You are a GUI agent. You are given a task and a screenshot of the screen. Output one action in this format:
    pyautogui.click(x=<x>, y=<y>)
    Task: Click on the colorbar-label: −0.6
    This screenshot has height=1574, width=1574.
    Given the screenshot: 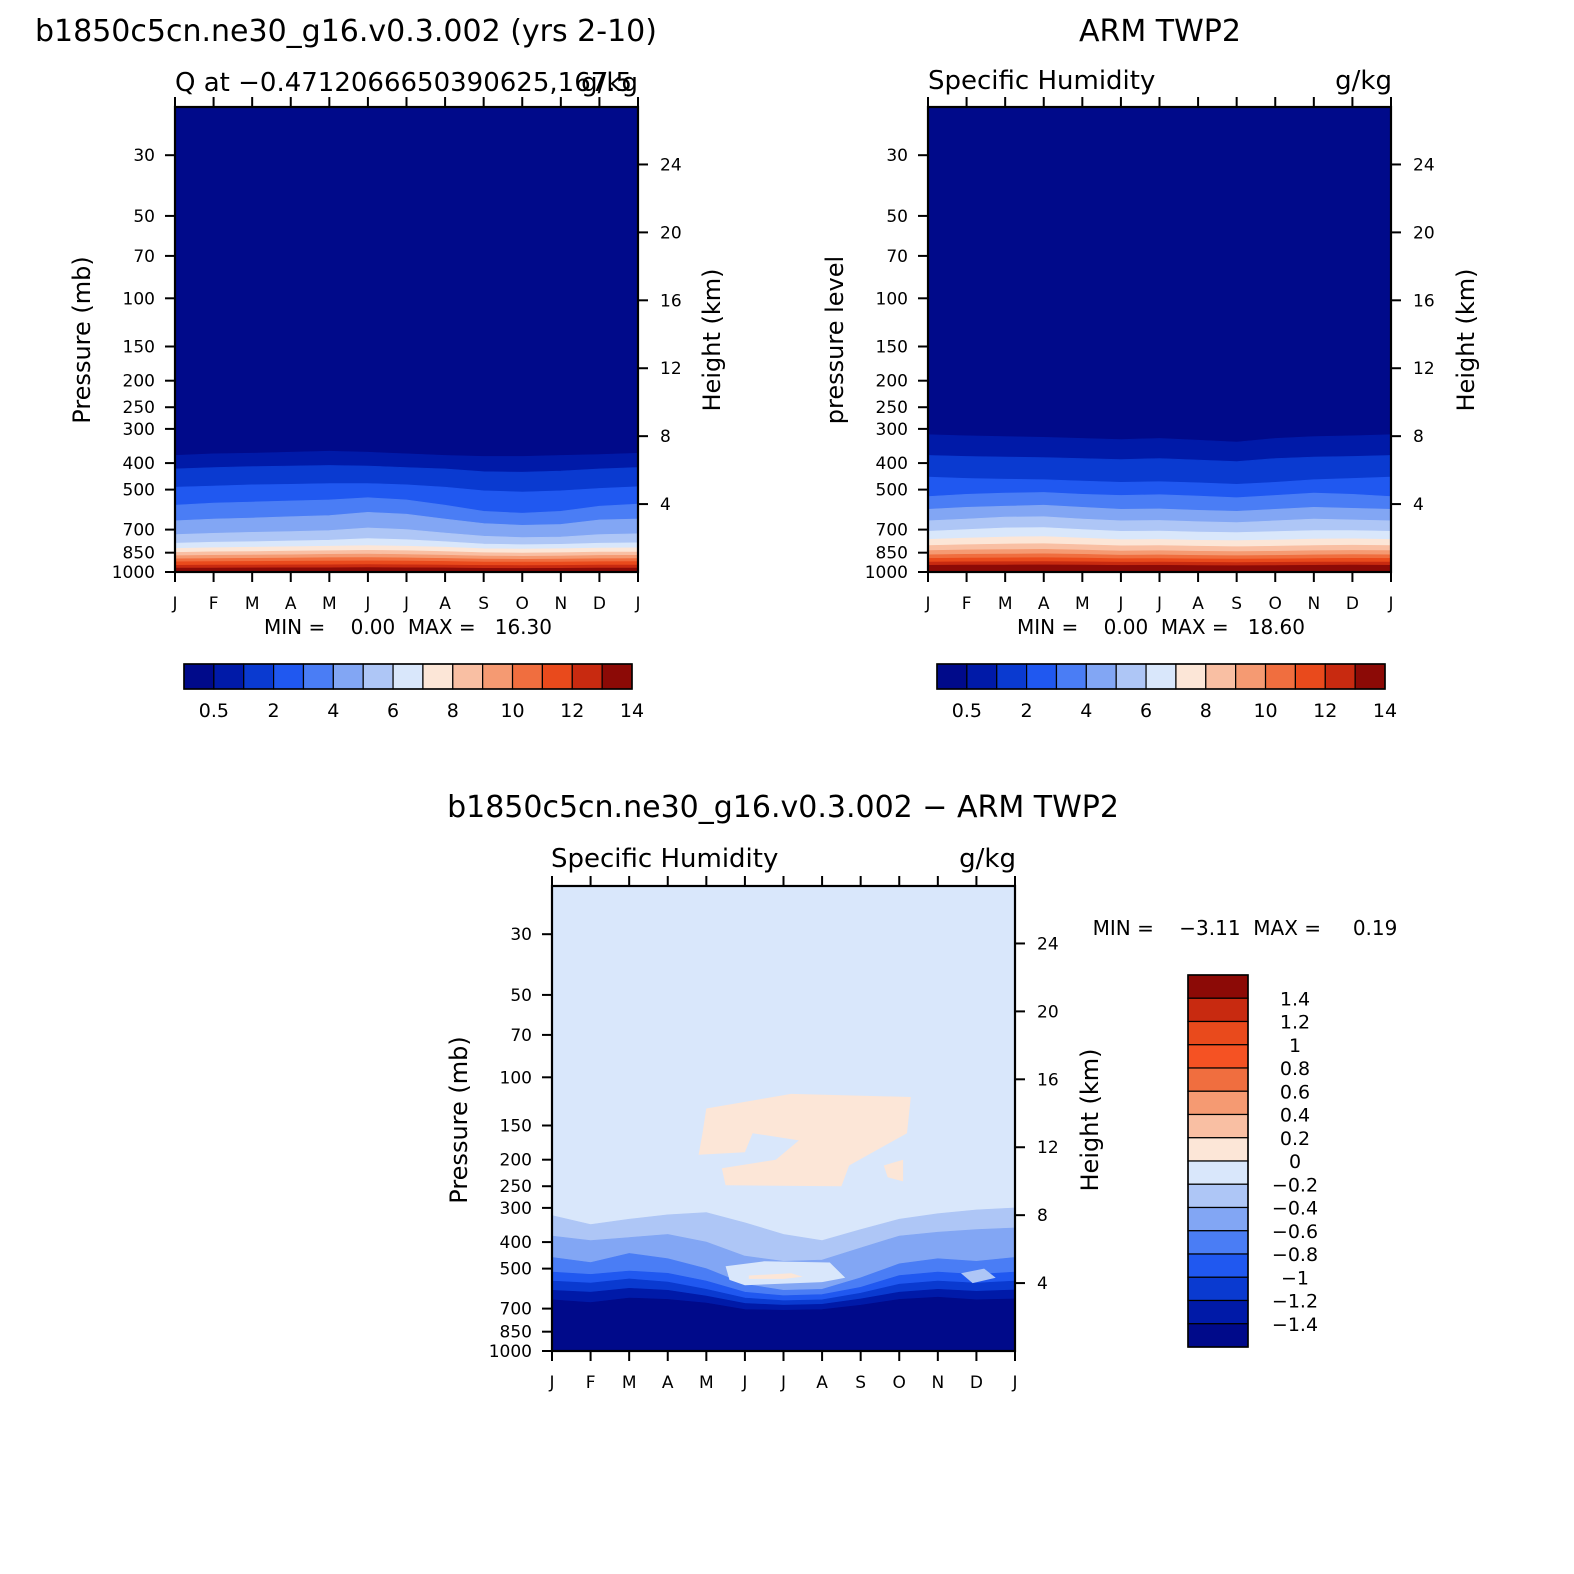 What is the action you would take?
    pyautogui.click(x=1295, y=1232)
    